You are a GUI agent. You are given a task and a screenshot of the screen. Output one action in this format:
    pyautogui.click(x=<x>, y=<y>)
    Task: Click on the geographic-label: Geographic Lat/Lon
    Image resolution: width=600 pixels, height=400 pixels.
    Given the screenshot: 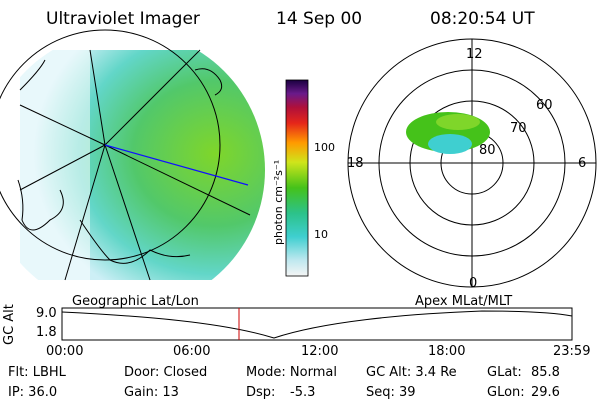 What is the action you would take?
    pyautogui.click(x=135, y=301)
    